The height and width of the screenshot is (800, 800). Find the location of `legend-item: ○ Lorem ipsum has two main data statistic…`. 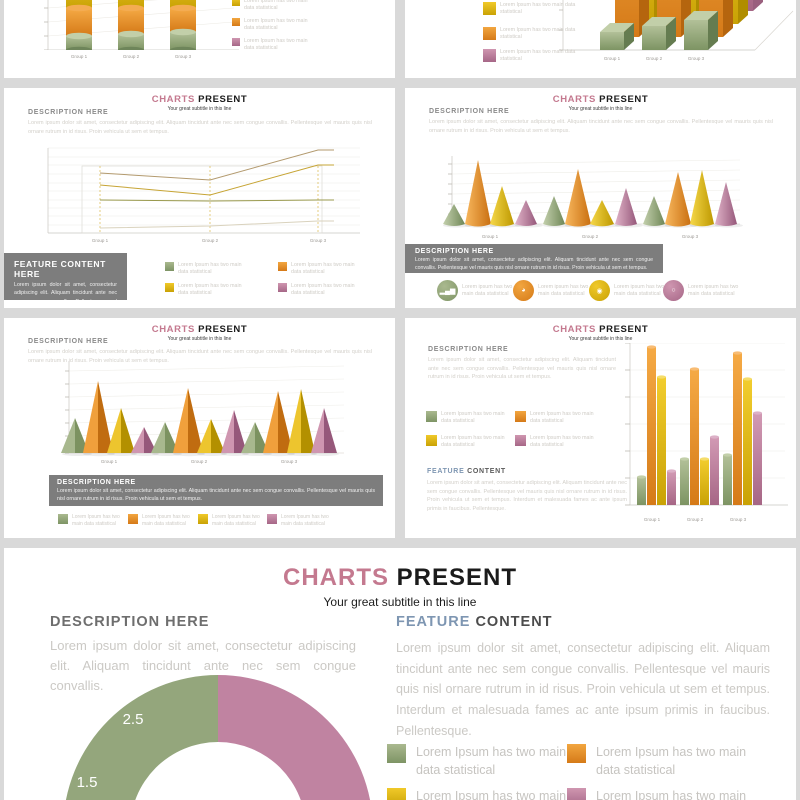

legend-item: ○ Lorem ipsum has two main data statistic… is located at coordinates (705, 290).